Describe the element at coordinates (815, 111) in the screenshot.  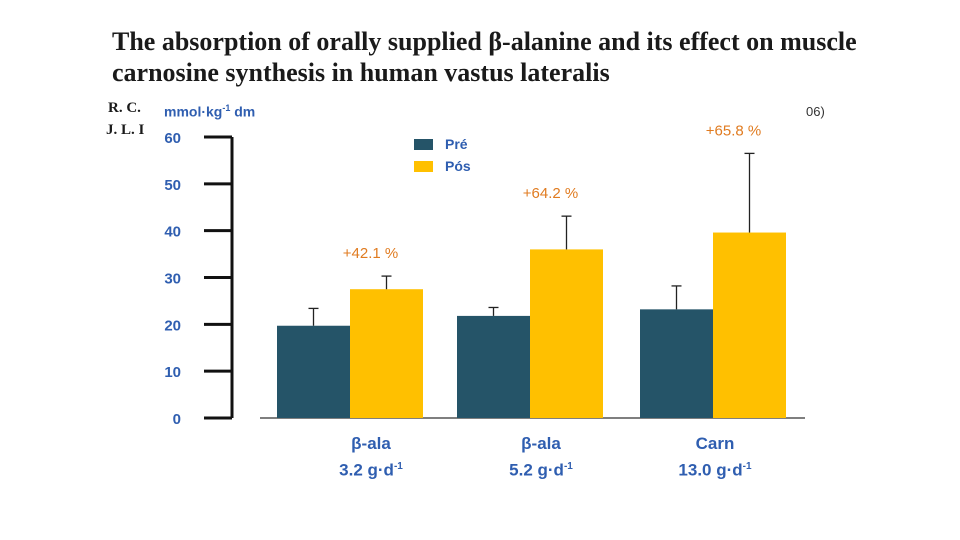
I see `author-fragment: 06)` at that location.